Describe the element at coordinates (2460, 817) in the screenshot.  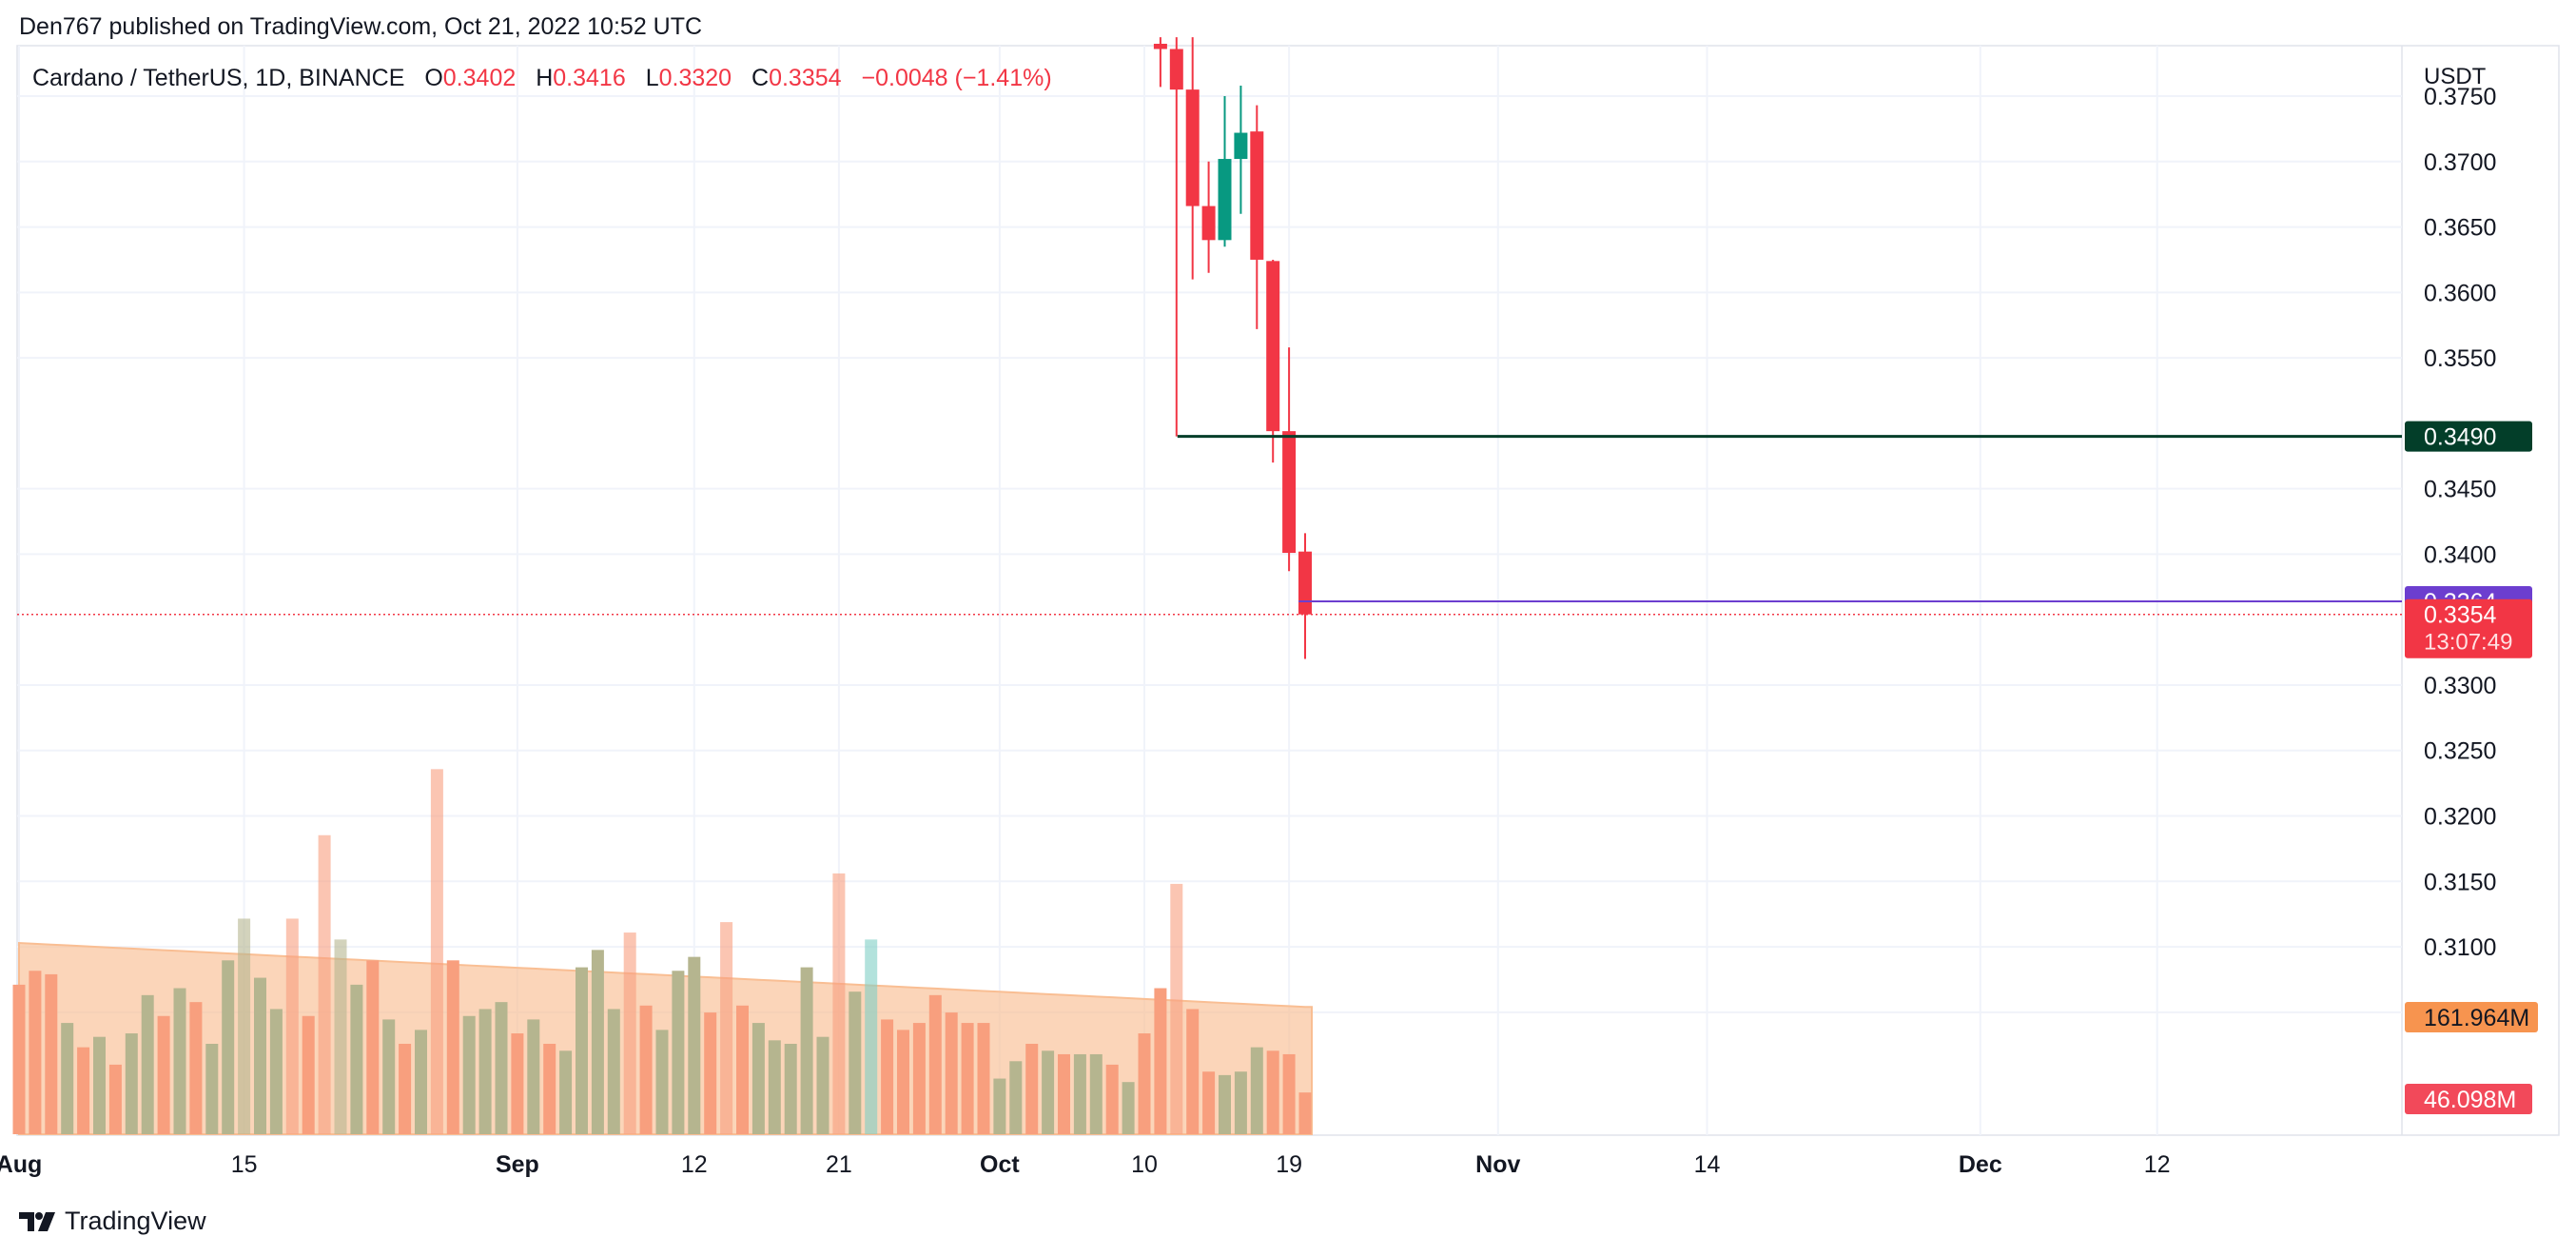
I see `y-tick-label: 0.3200` at that location.